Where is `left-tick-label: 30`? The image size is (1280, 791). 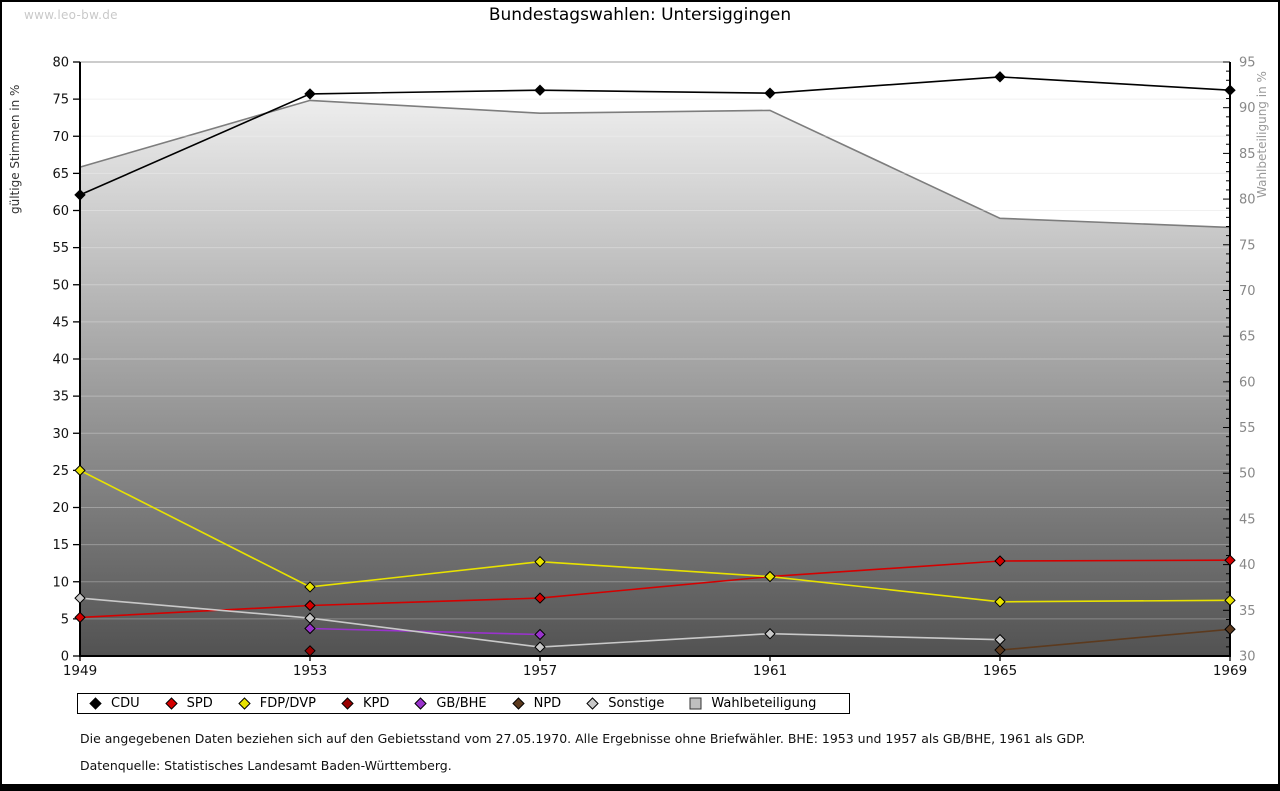
left-tick-label: 30 is located at coordinates (60, 434).